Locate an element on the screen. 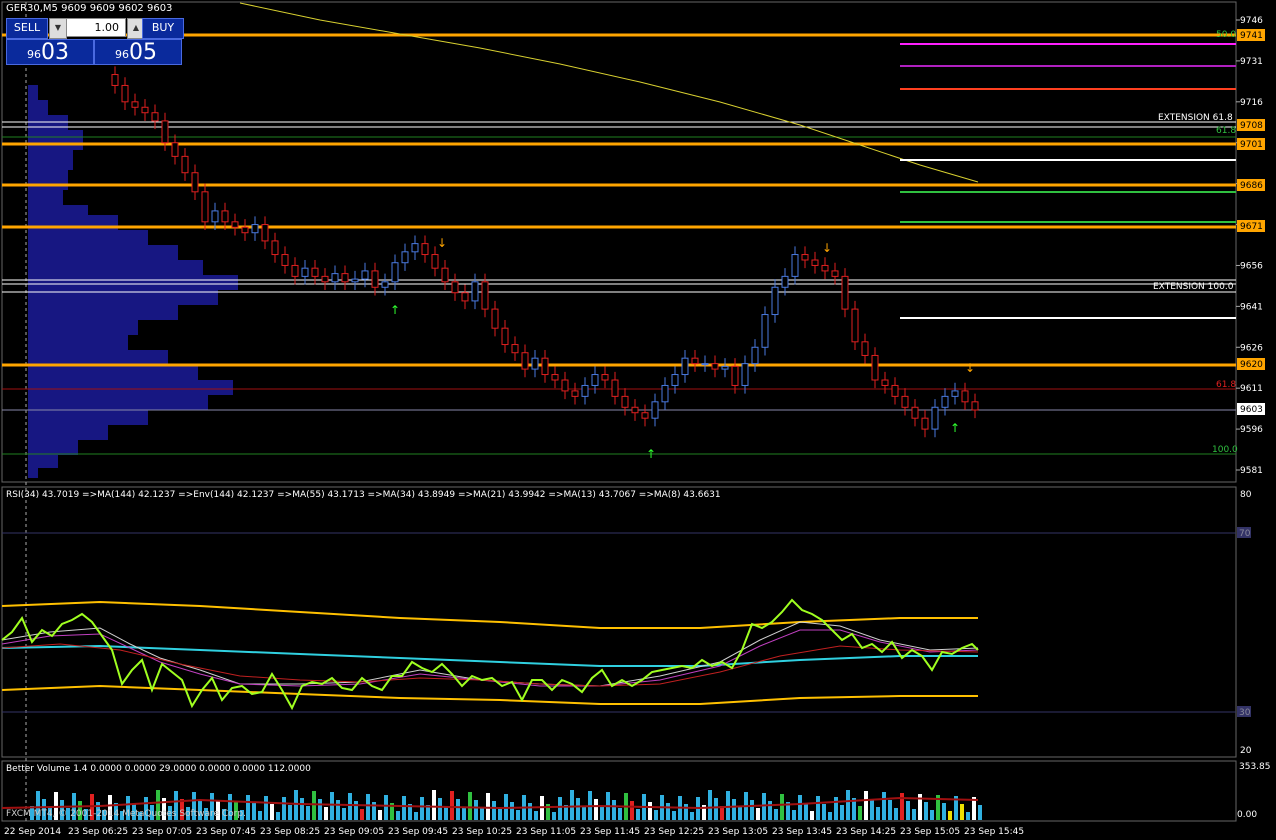  volume-input: 1.00 is located at coordinates (96, 27).